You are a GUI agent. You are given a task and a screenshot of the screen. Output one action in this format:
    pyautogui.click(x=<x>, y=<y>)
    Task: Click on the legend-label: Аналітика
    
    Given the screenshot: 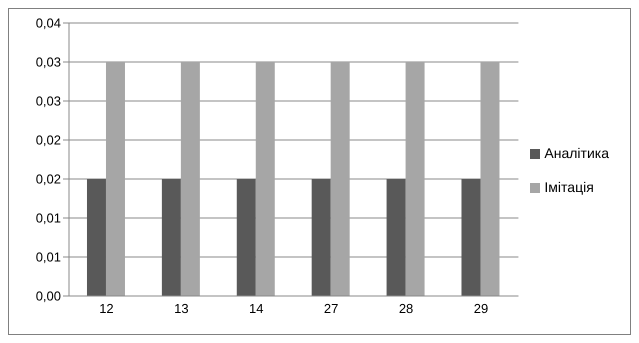 What is the action you would take?
    pyautogui.click(x=576, y=153)
    